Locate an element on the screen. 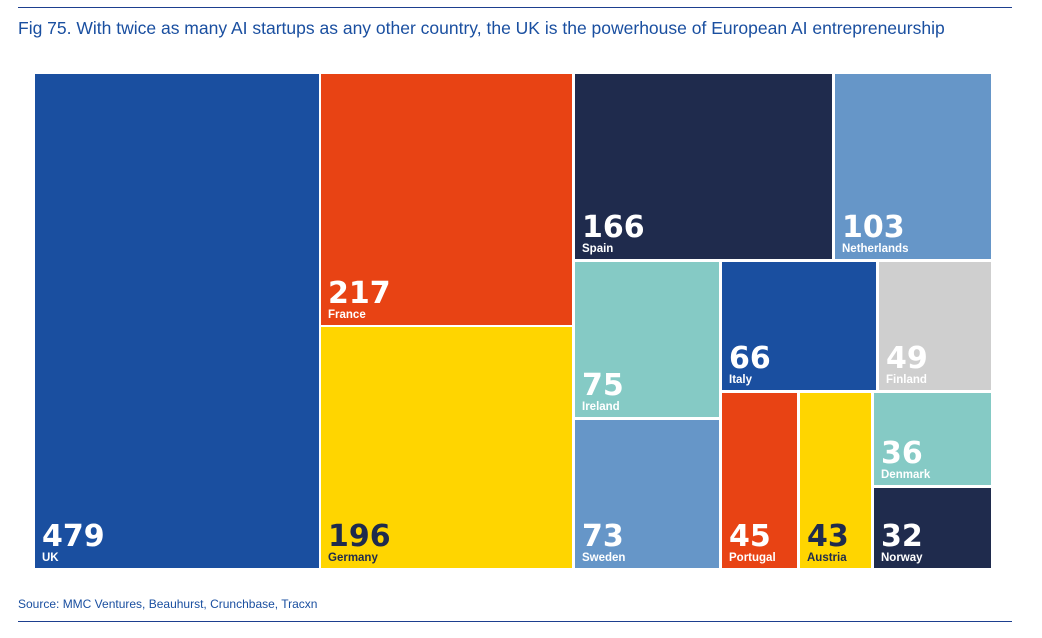  tile-value-uk: 479 is located at coordinates (73, 536).